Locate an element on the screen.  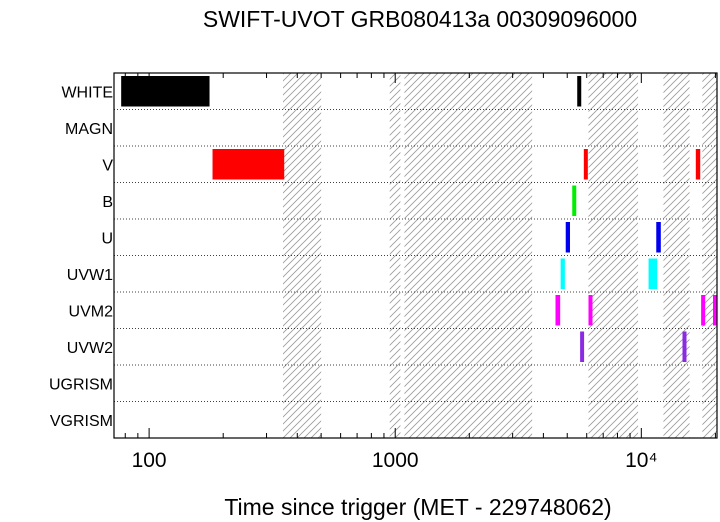
row-label-b: B is located at coordinates (107, 202).